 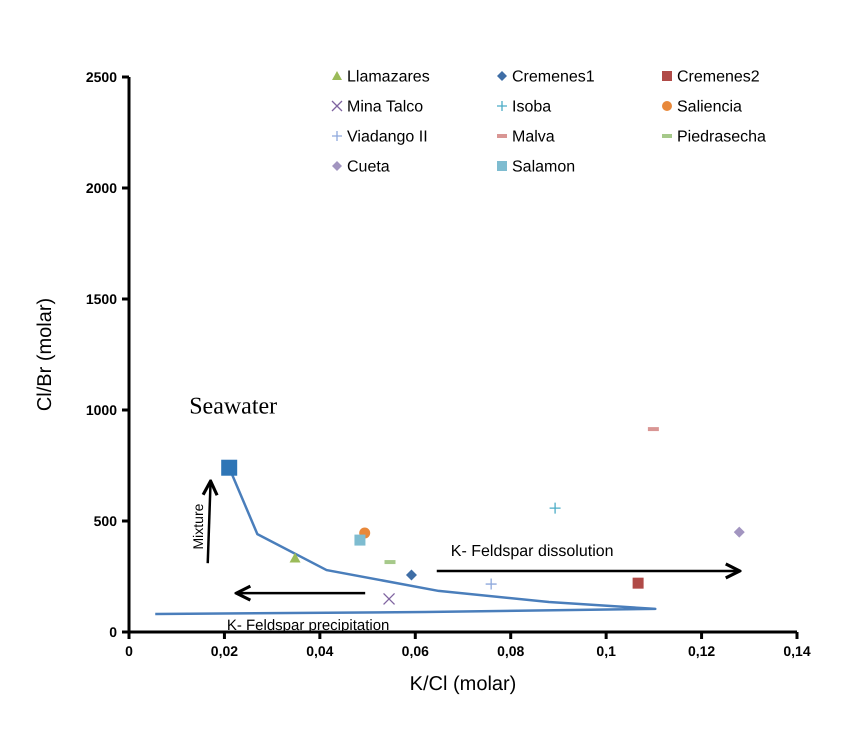 I want to click on x-axis-title: K/Cl (molar), so click(x=463, y=684).